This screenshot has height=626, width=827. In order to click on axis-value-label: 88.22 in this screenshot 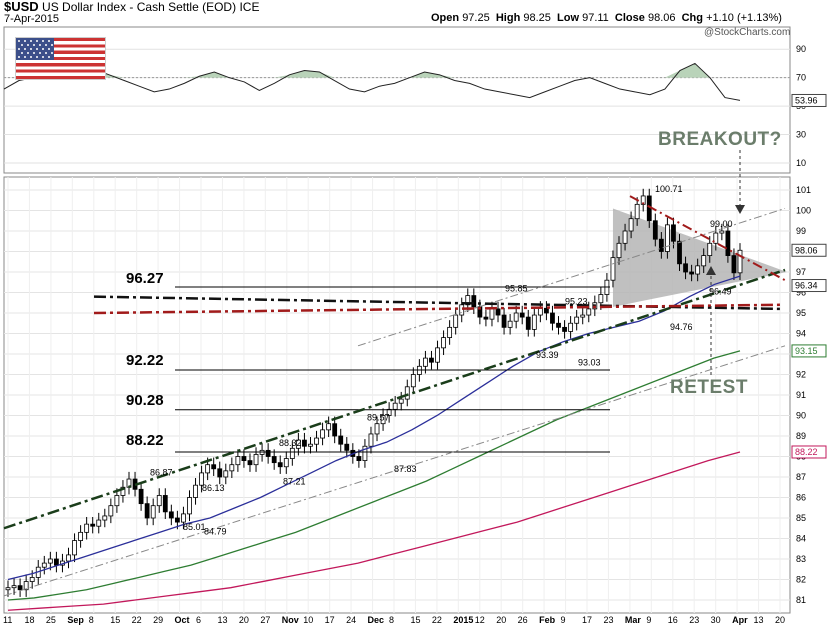, I will do `click(806, 452)`.